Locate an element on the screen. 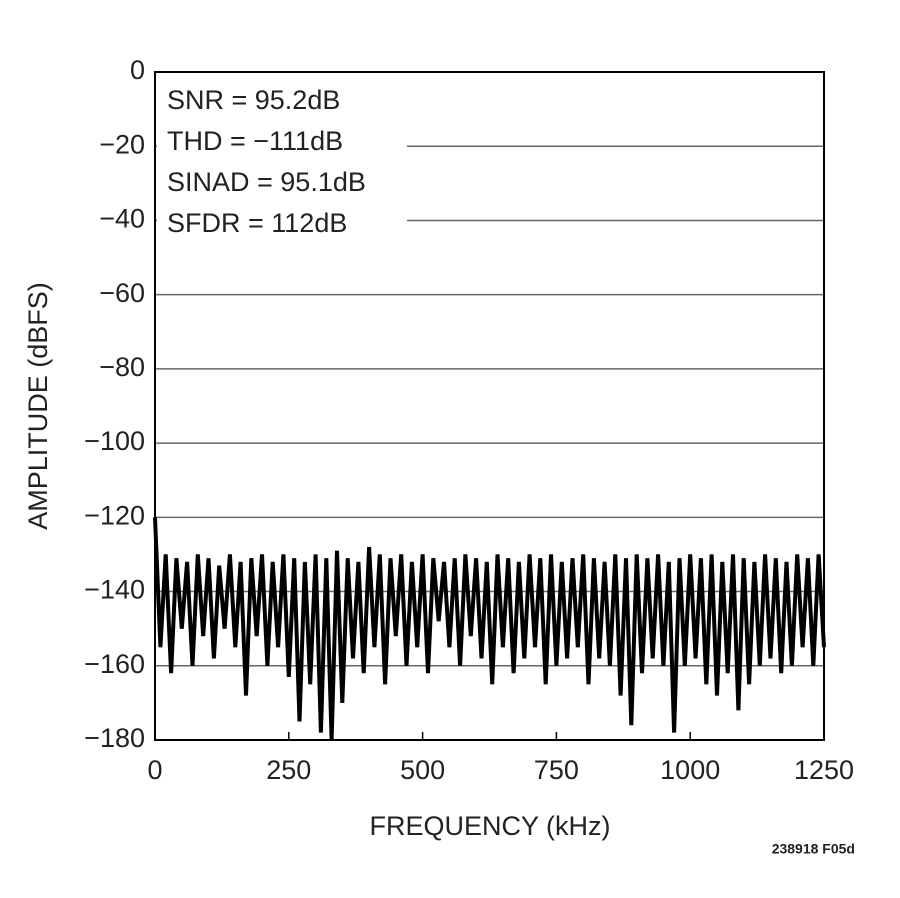 The height and width of the screenshot is (898, 900). footnote: 238918 F05d is located at coordinates (813, 849).